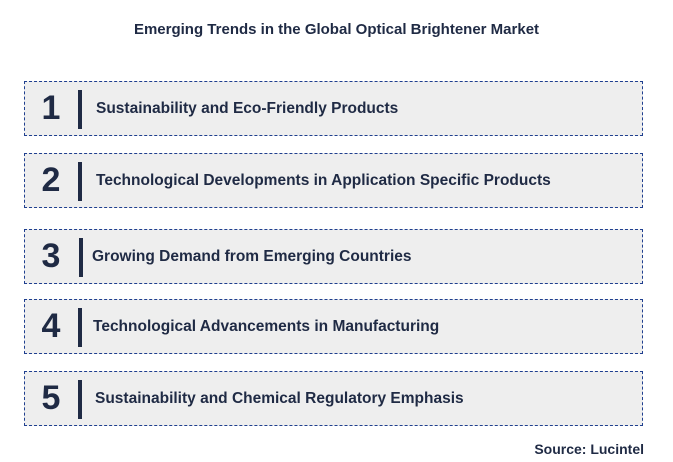  Describe the element at coordinates (51, 256) in the screenshot. I see `trend-number: 3` at that location.